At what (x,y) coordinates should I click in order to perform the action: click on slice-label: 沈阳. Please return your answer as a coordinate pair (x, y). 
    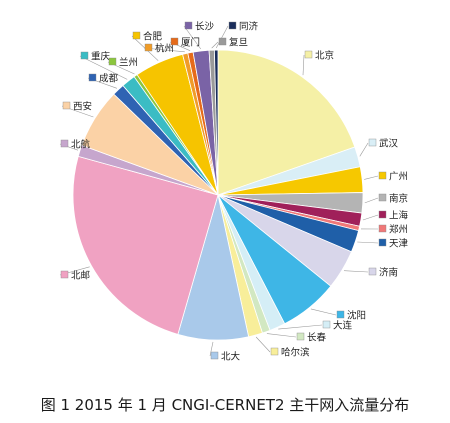
    Looking at the image, I should click on (356, 316).